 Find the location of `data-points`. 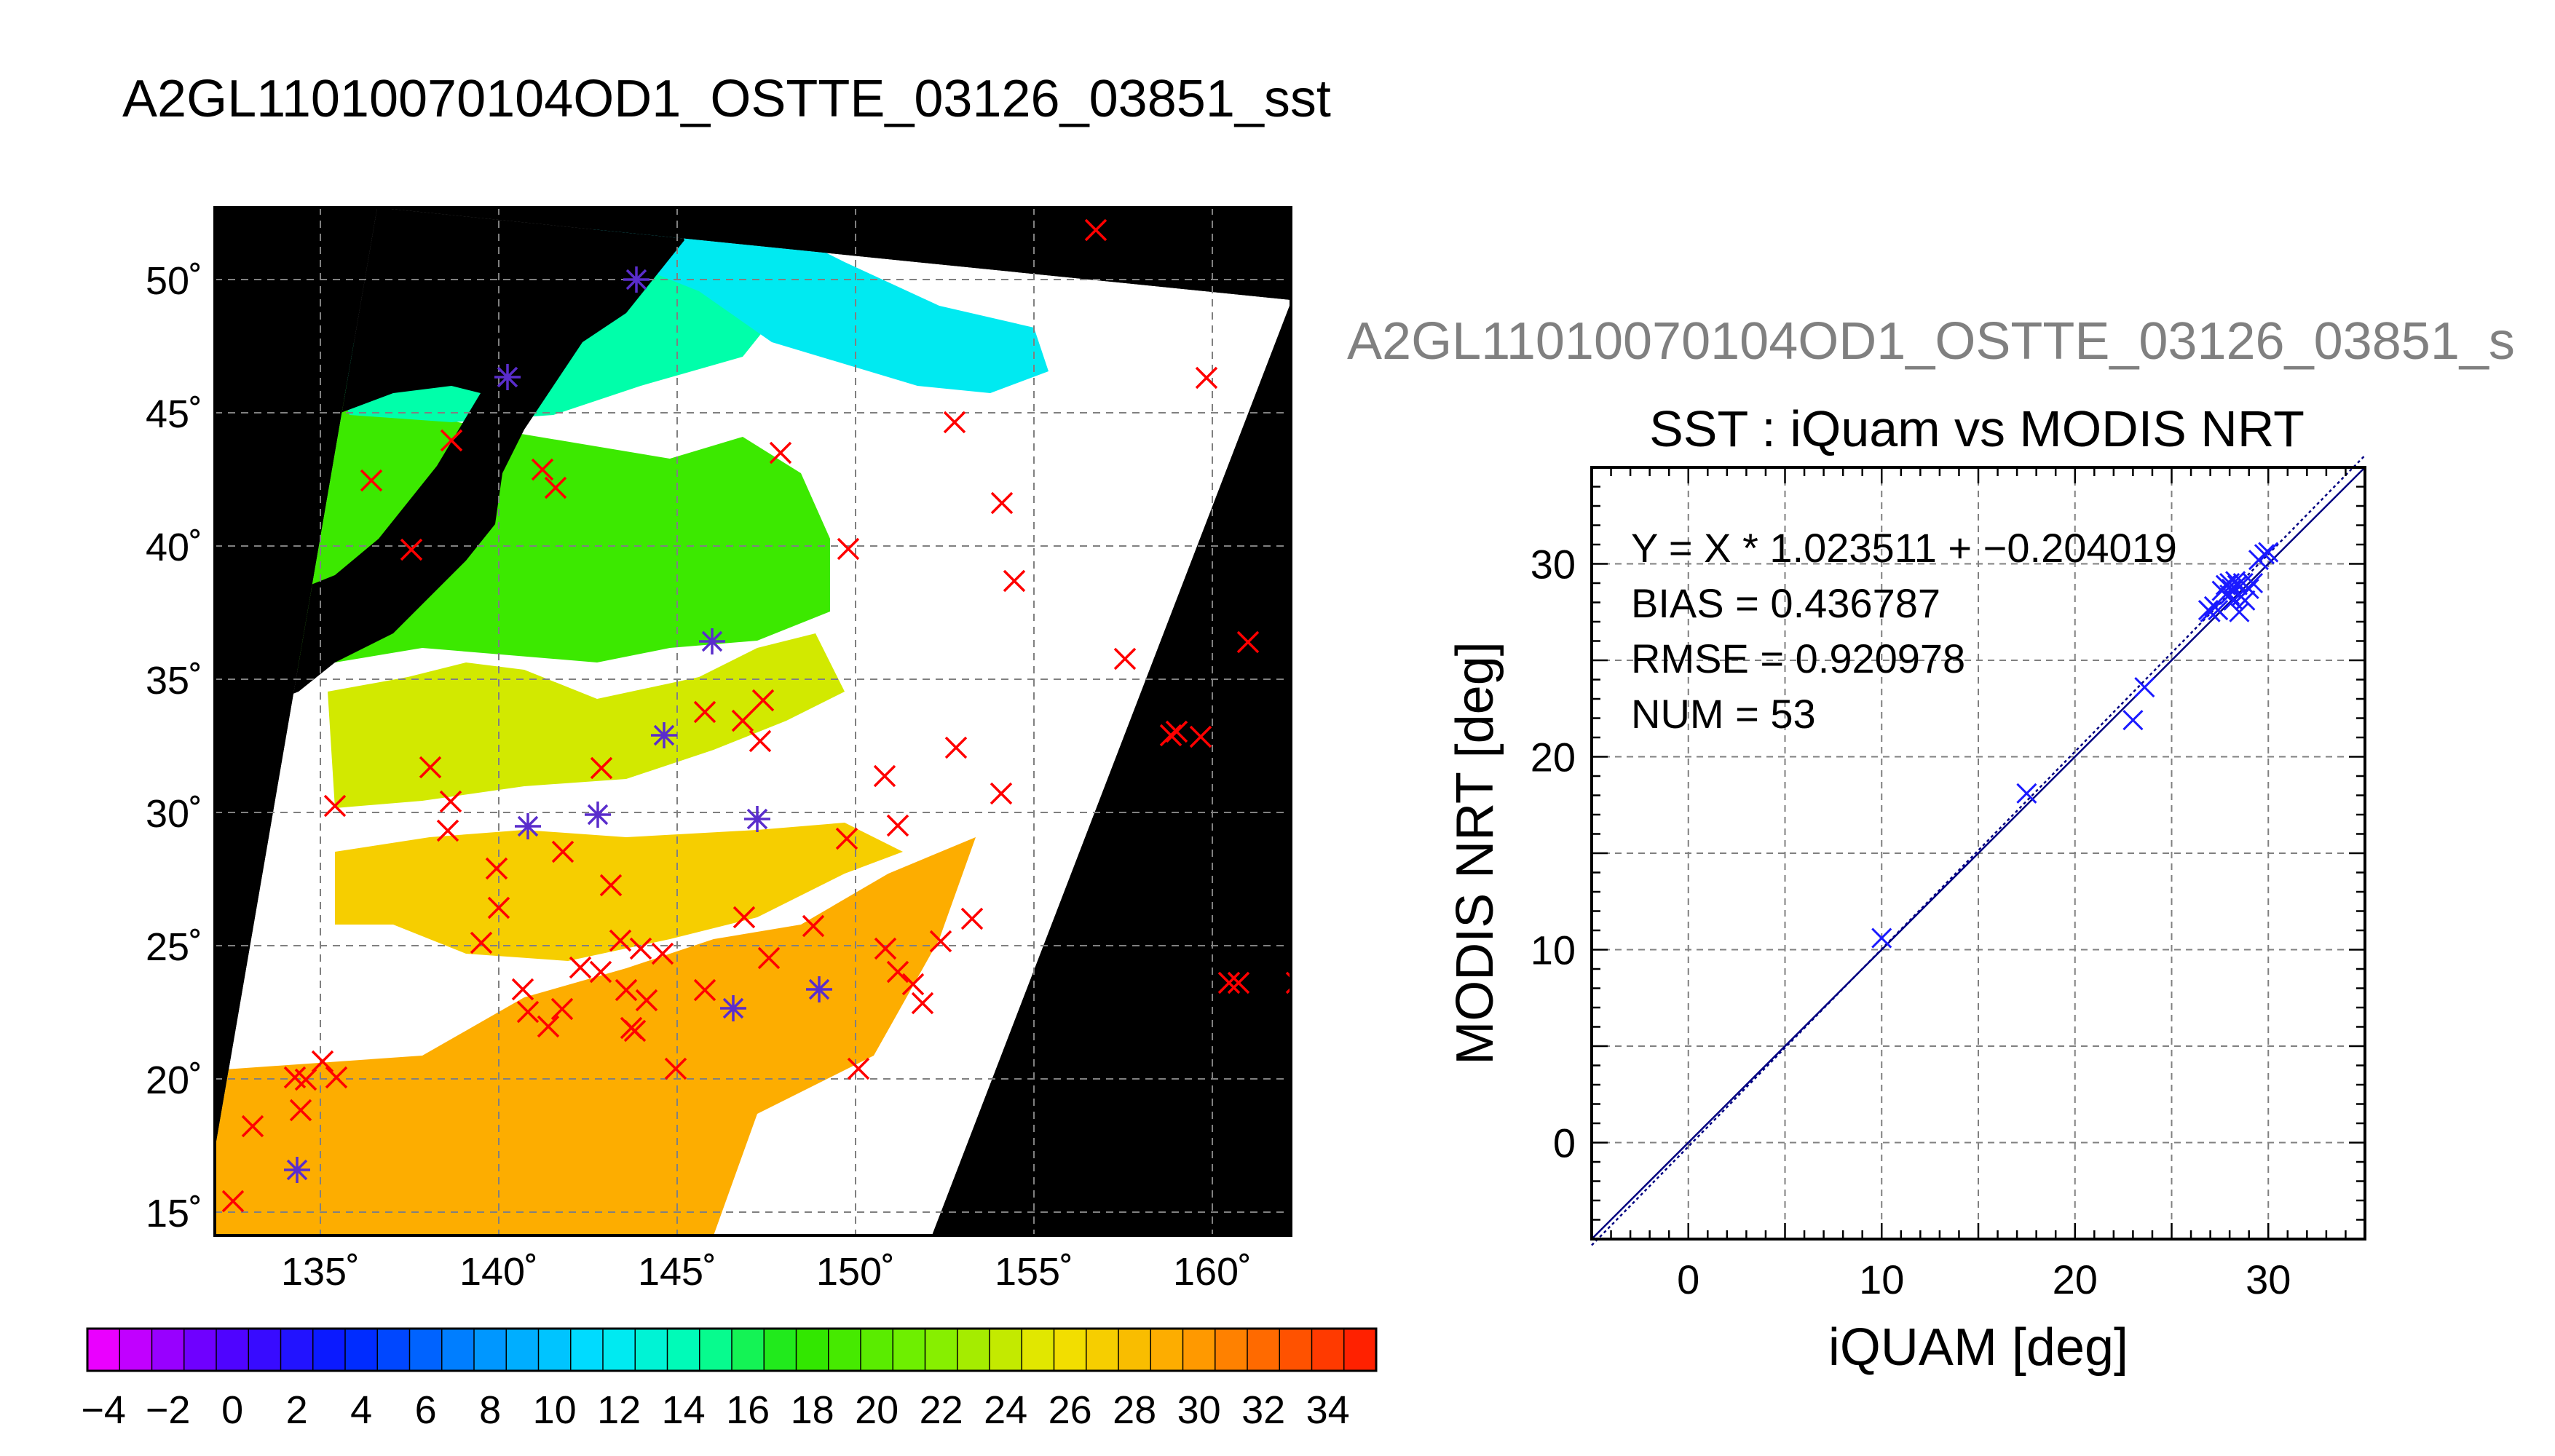

data-points is located at coordinates (2075, 745).